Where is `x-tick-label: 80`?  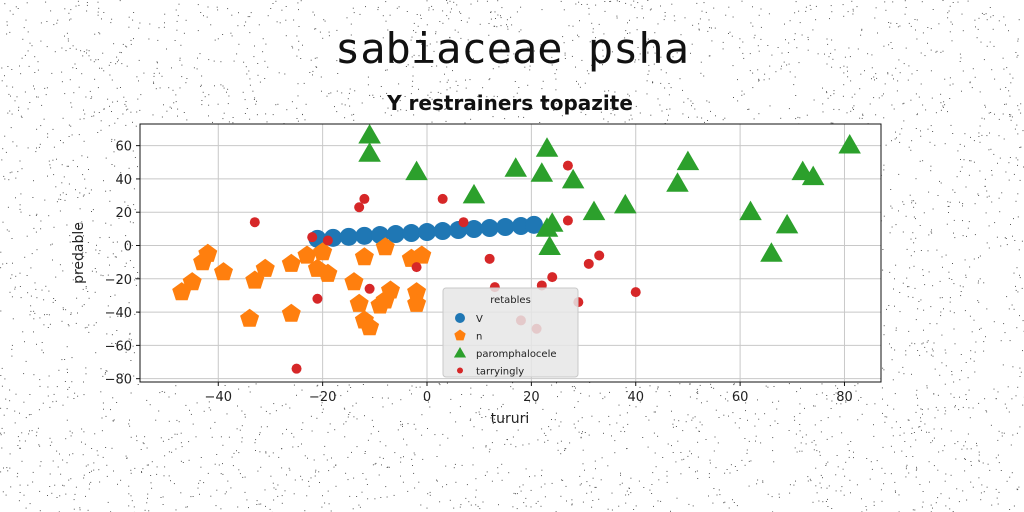 x-tick-label: 80 is located at coordinates (844, 397).